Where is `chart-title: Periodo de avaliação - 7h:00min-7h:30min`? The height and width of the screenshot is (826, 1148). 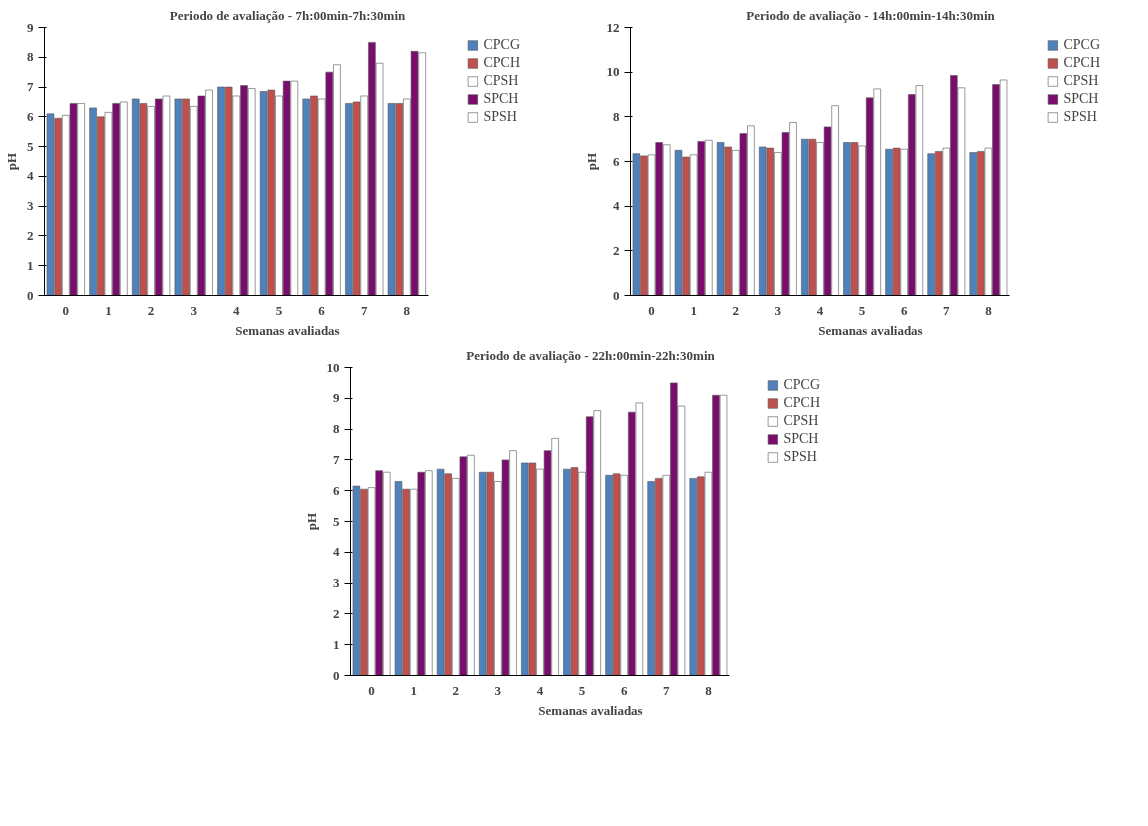
chart-title: Periodo de avaliação - 7h:00min-7h:30min is located at coordinates (287, 15).